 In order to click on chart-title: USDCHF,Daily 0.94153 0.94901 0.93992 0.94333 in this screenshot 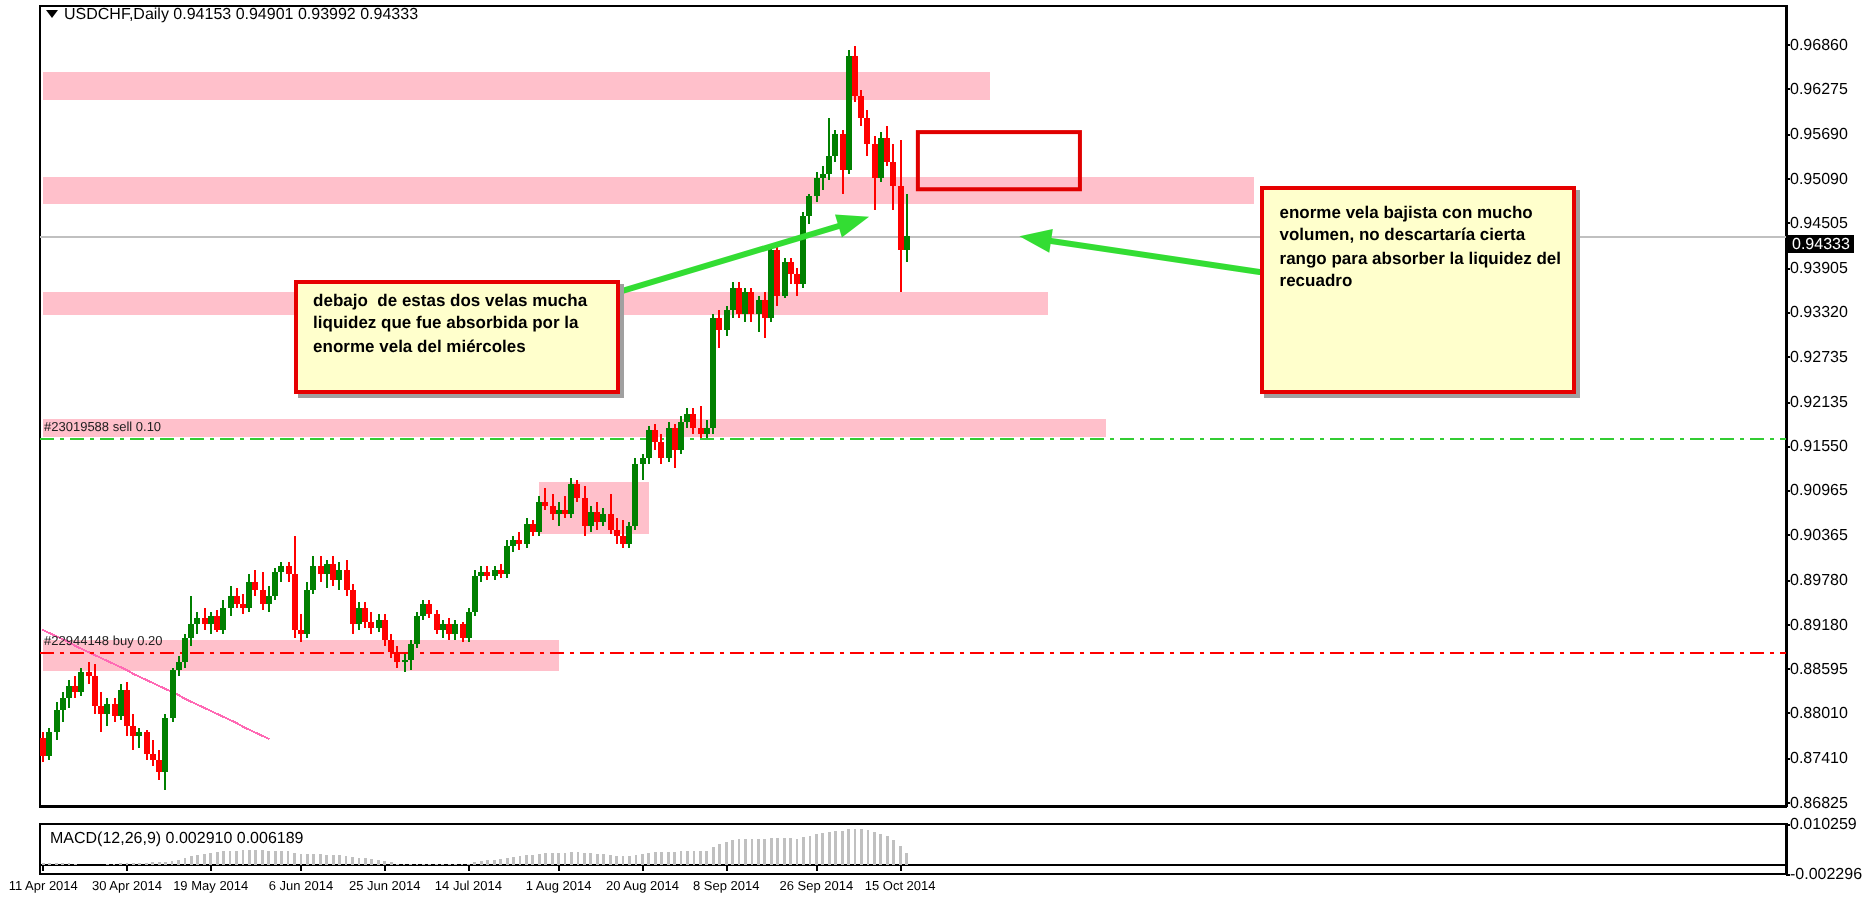, I will do `click(242, 14)`.